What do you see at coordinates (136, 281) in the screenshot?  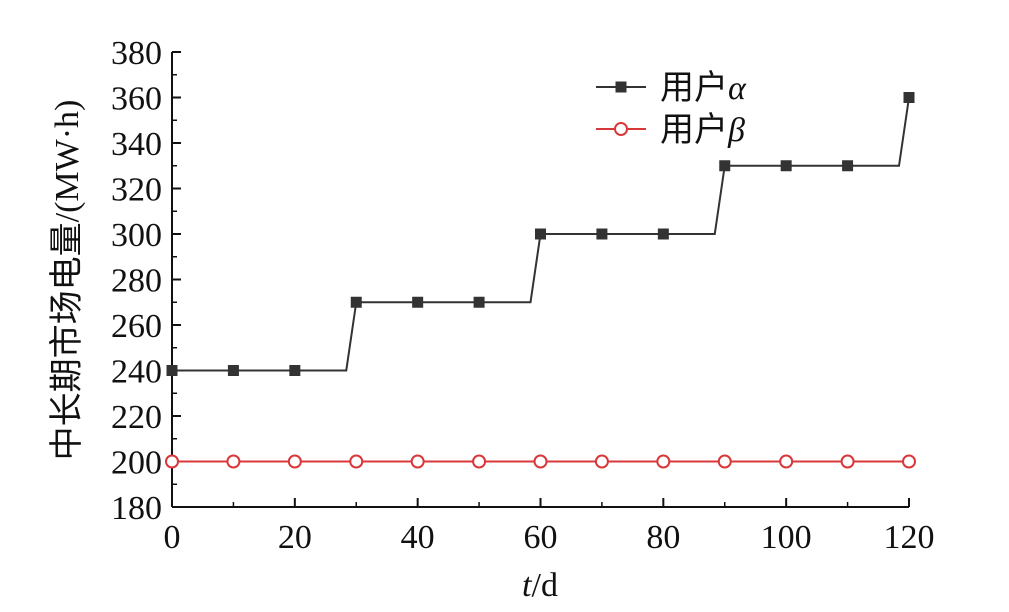 I see `y-tick-label: 280` at bounding box center [136, 281].